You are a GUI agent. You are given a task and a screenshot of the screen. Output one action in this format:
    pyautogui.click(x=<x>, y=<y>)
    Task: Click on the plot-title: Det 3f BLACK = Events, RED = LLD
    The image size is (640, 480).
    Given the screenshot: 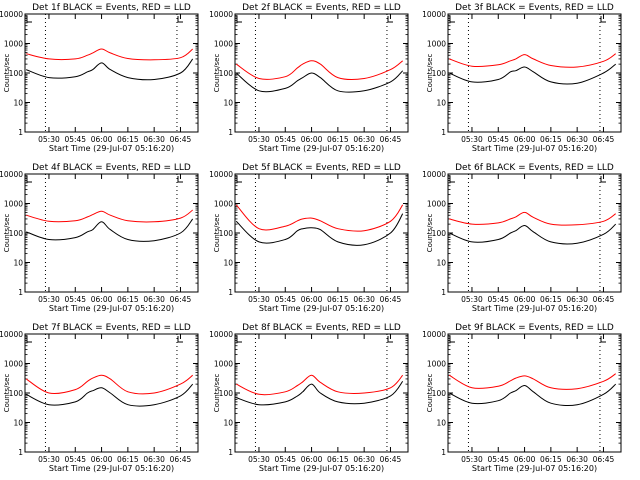 What is the action you would take?
    pyautogui.click(x=534, y=8)
    